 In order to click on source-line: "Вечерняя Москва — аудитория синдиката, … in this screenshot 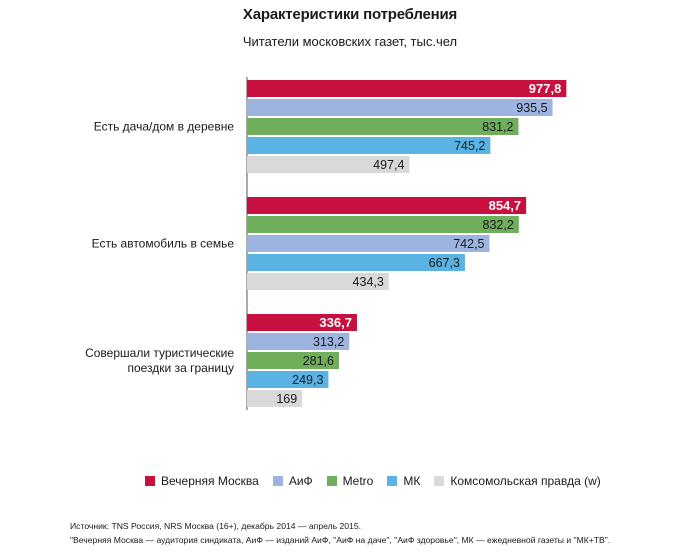, I will do `click(340, 540)`.